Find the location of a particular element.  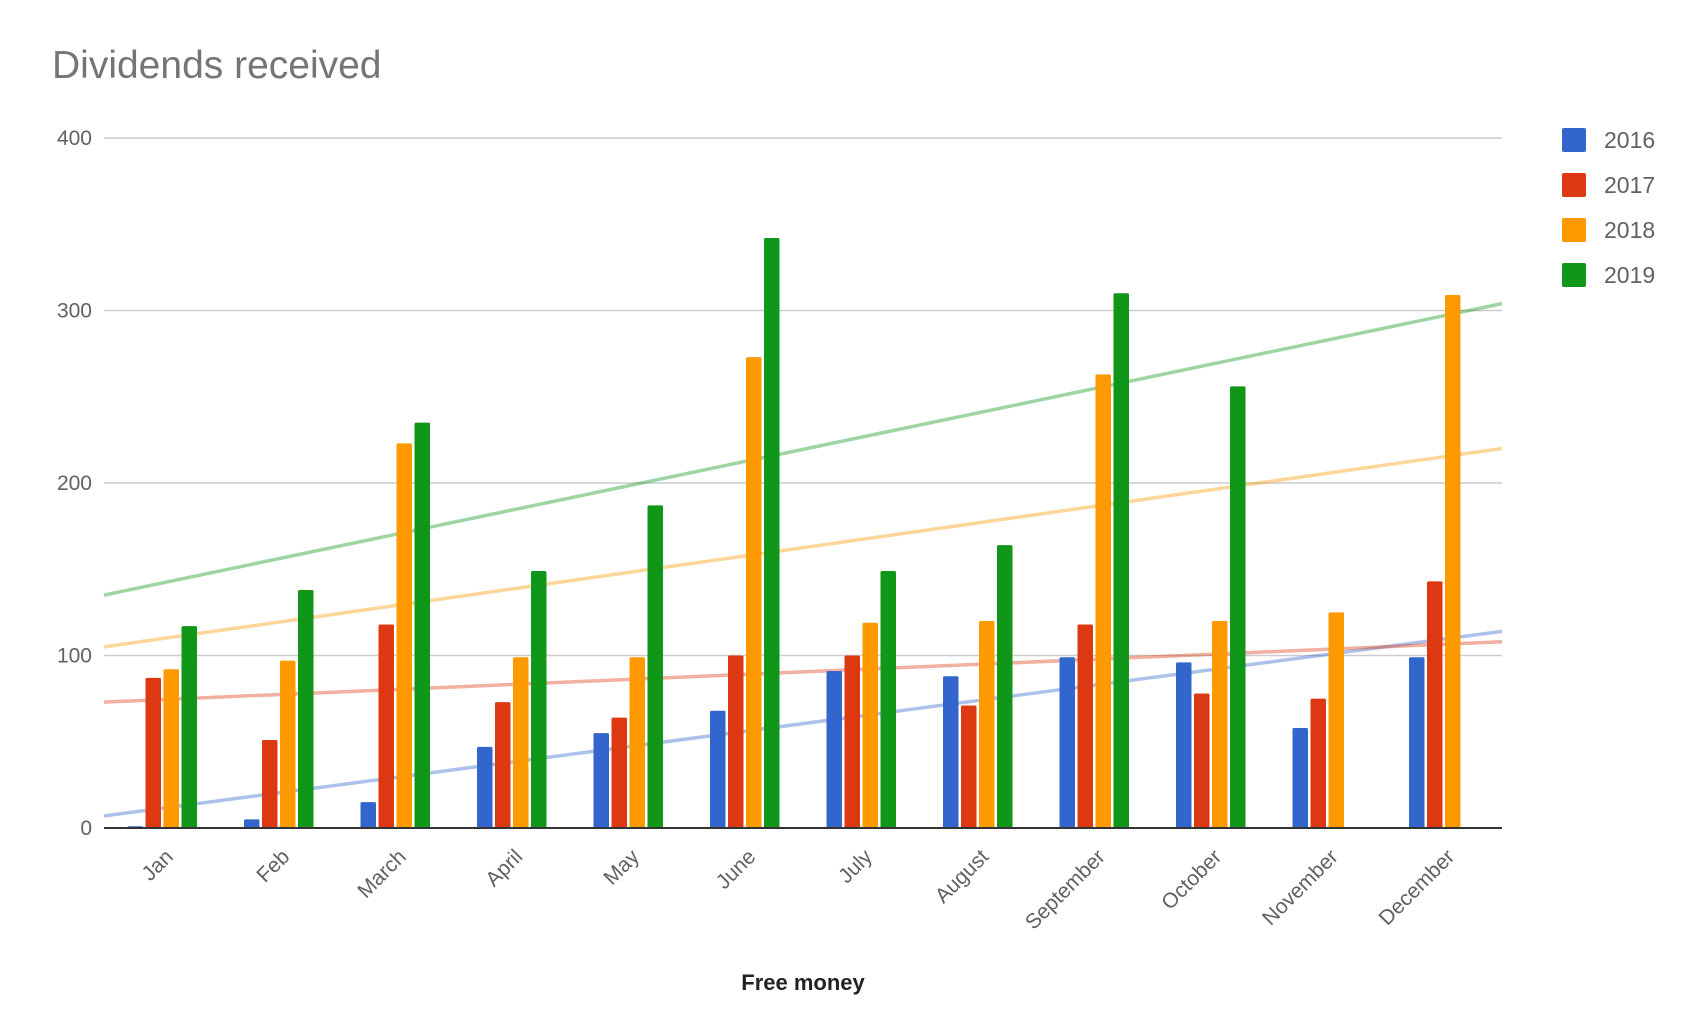

bar-2018-april is located at coordinates (521, 742).